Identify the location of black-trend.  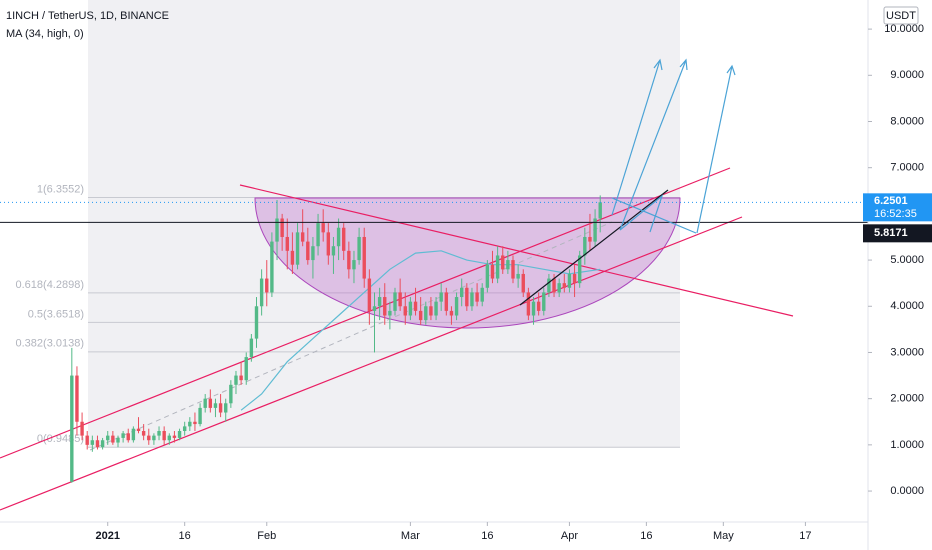
(594, 247).